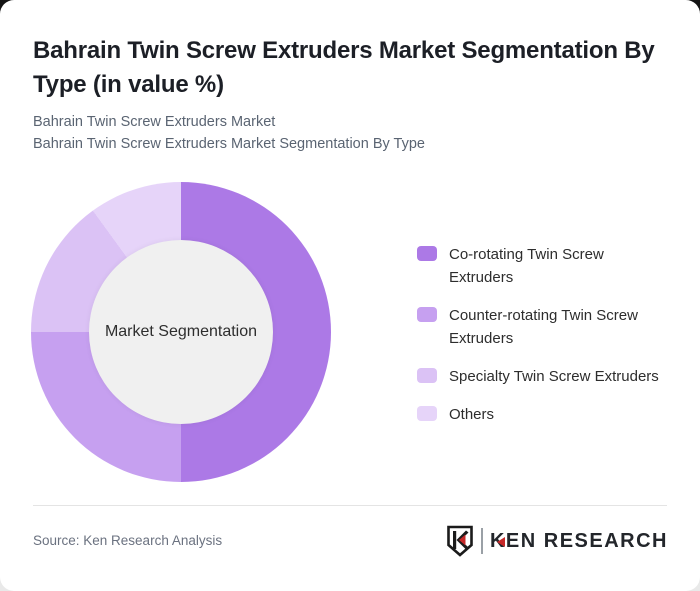  I want to click on ken-research-logo: KEN RESEARCH, so click(557, 541).